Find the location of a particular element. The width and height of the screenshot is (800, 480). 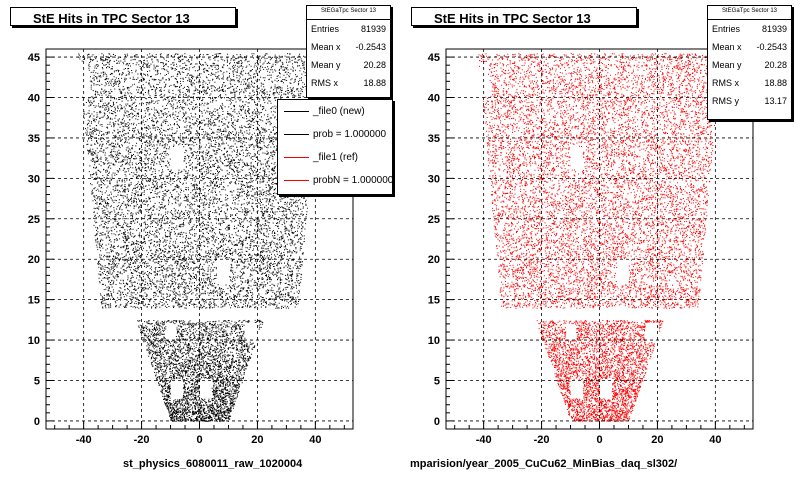

y-tick-label: 30 is located at coordinates (34, 179).